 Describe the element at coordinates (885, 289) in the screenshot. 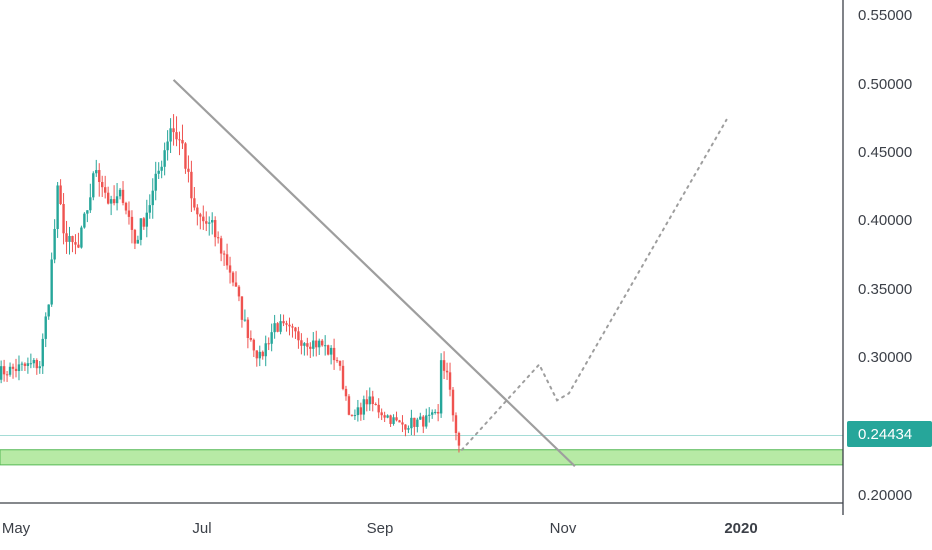

I see `y-tick-label: 0.35000` at that location.